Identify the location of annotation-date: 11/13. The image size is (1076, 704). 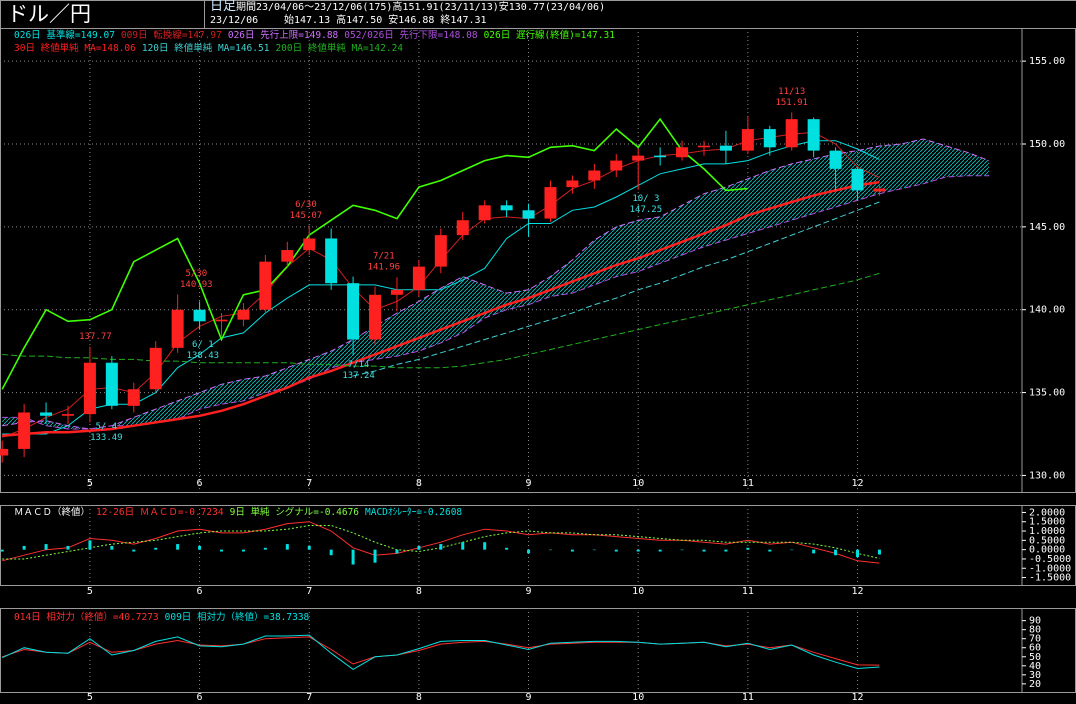
(791, 92).